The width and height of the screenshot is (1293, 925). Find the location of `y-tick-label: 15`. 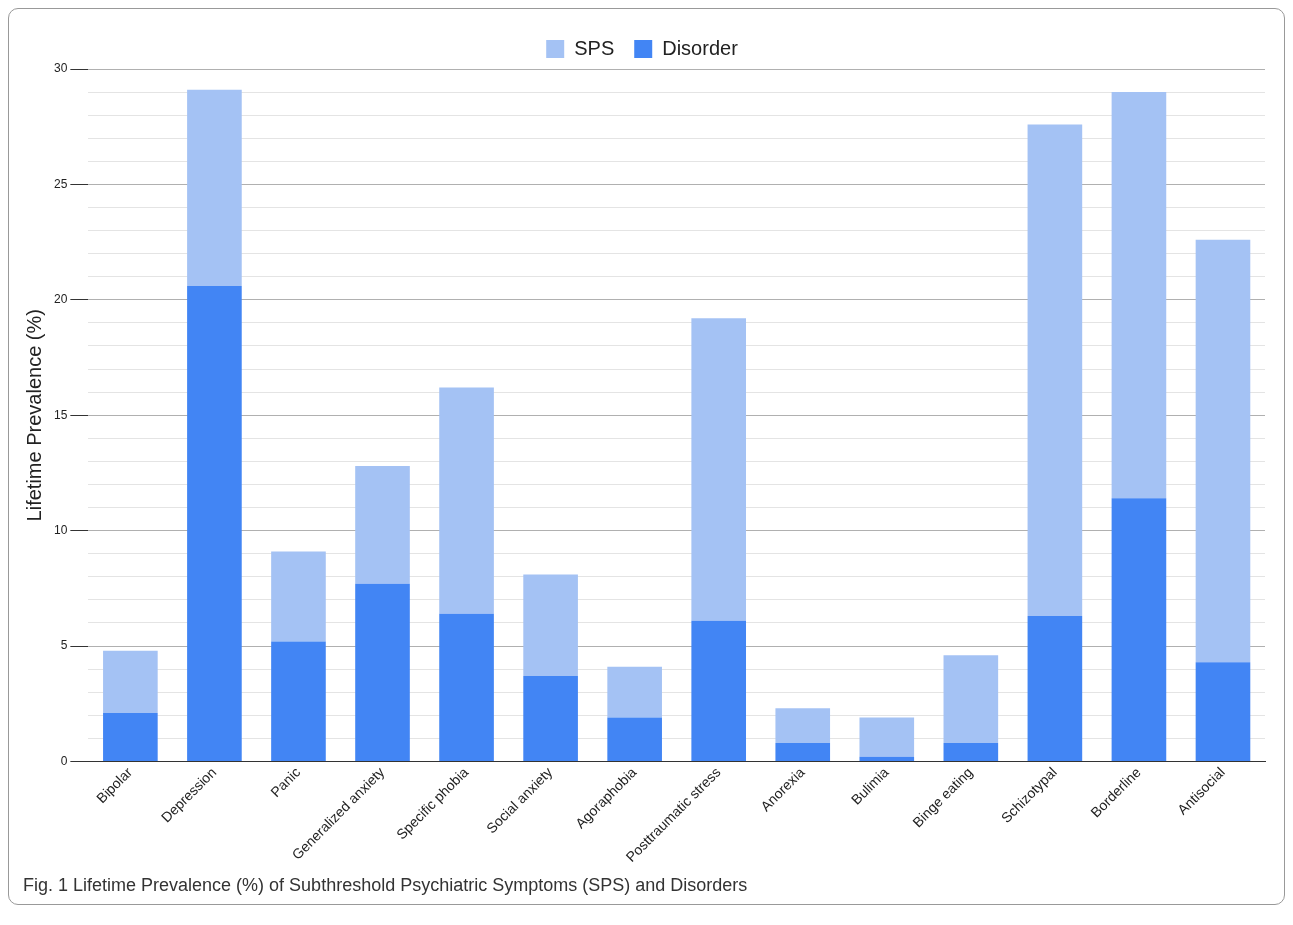

y-tick-label: 15 is located at coordinates (60, 414).